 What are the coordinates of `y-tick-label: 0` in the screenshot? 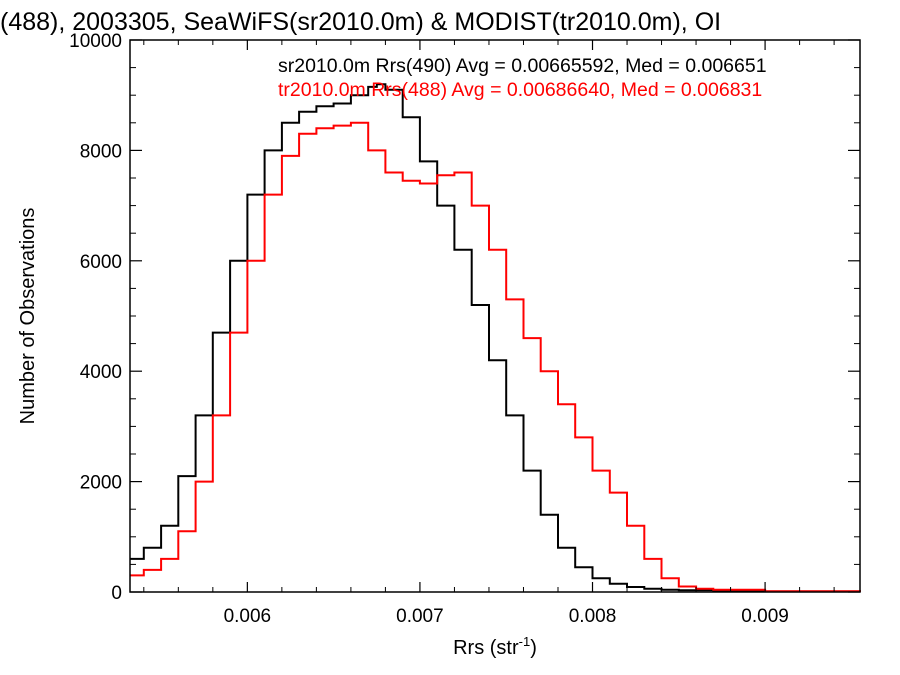 It's located at (116, 593).